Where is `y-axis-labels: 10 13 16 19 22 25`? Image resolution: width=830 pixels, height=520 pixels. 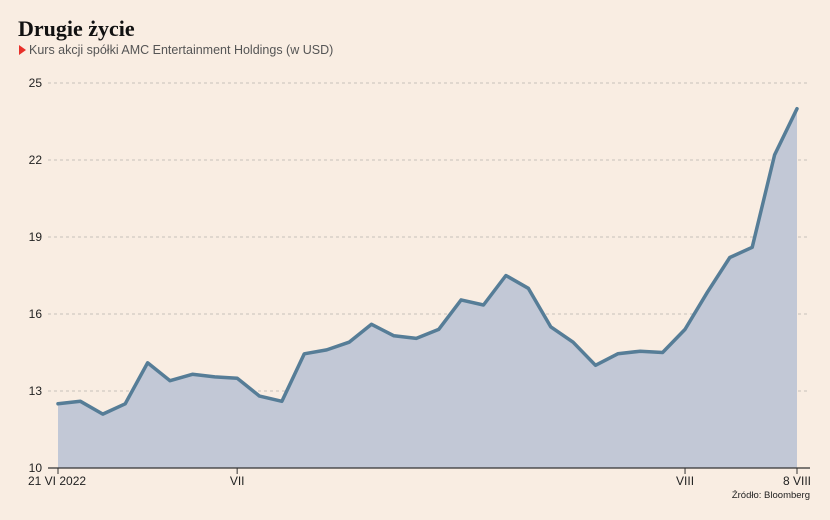 y-axis-labels: 10 13 16 19 22 25 is located at coordinates (36, 275).